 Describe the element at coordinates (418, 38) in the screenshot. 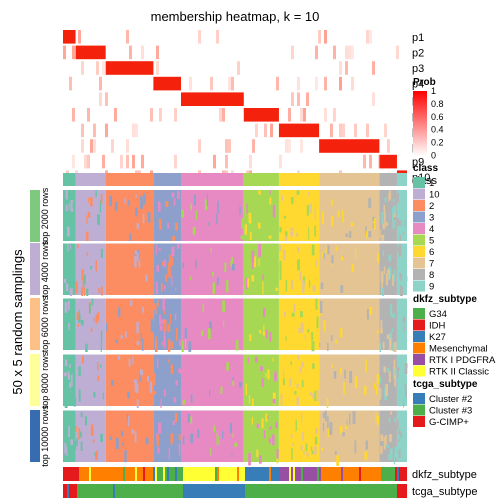

I see `membership-row-label-p1: p1` at that location.